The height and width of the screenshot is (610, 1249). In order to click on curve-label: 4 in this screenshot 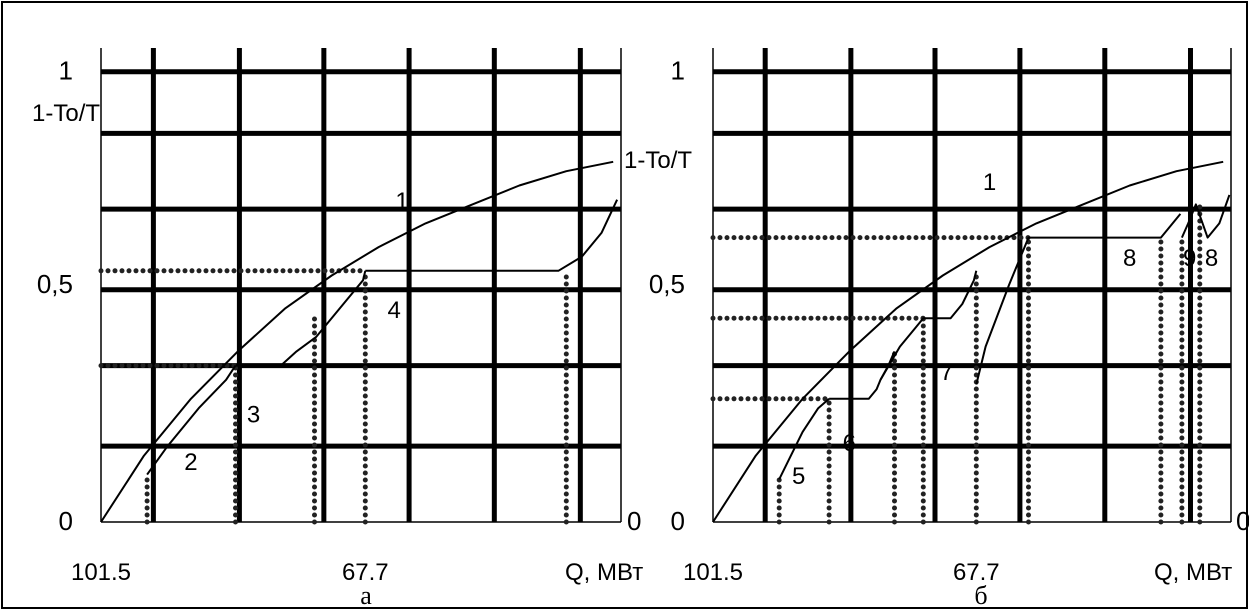, I will do `click(394, 310)`.